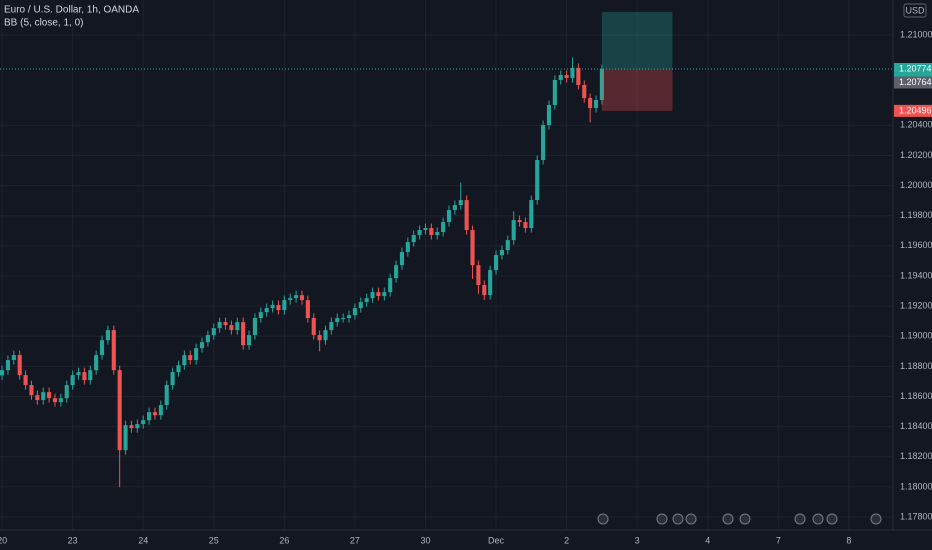 The height and width of the screenshot is (550, 932). Describe the element at coordinates (739, 519) in the screenshot. I see `event-icons` at that location.